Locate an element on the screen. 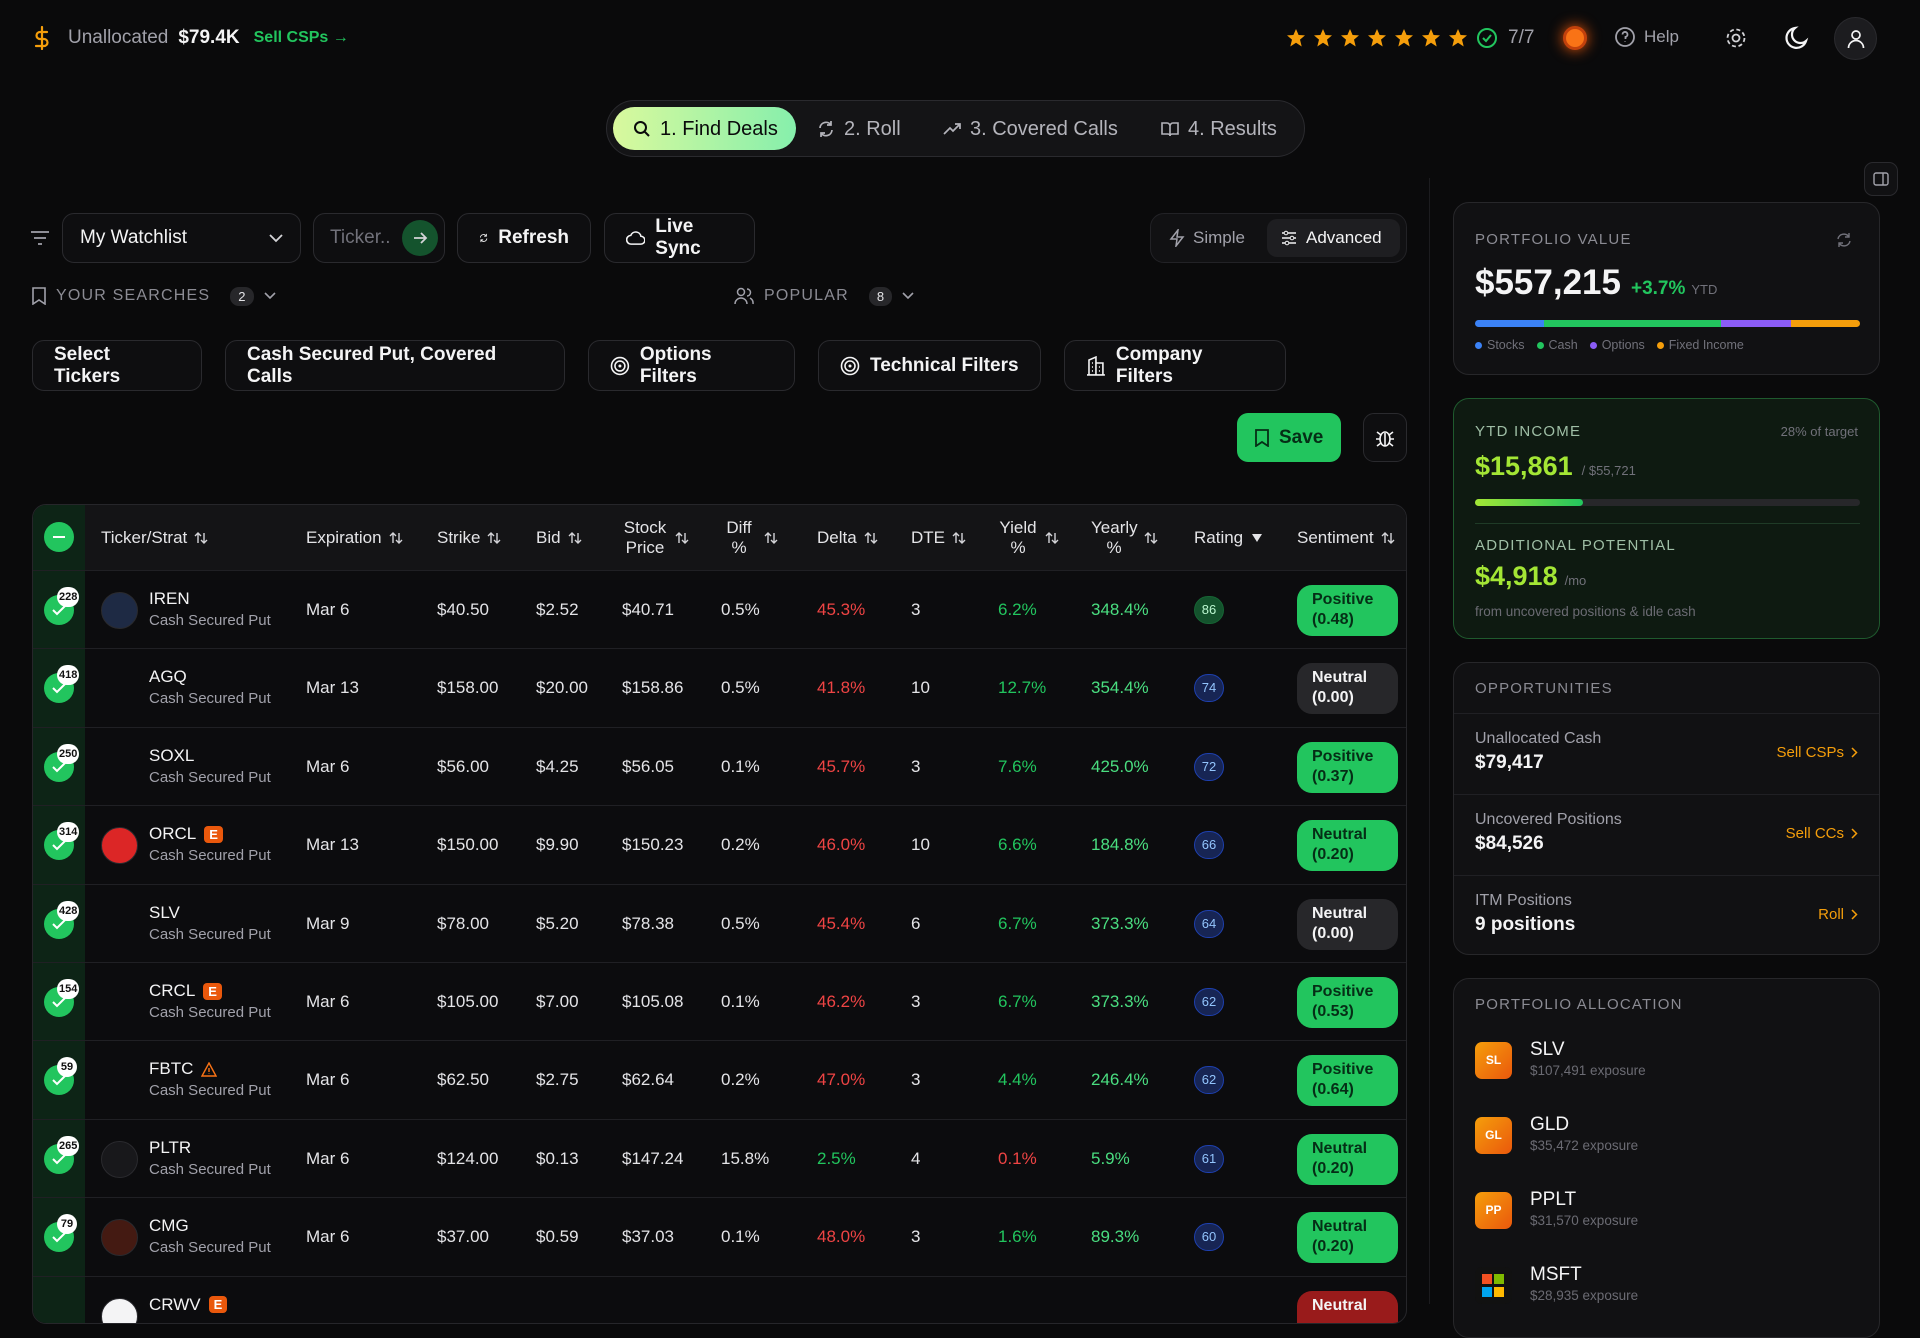 Image resolution: width=1920 pixels, height=1338 pixels. filter-button: Cash Secured Put, Covered Calls is located at coordinates (395, 365).